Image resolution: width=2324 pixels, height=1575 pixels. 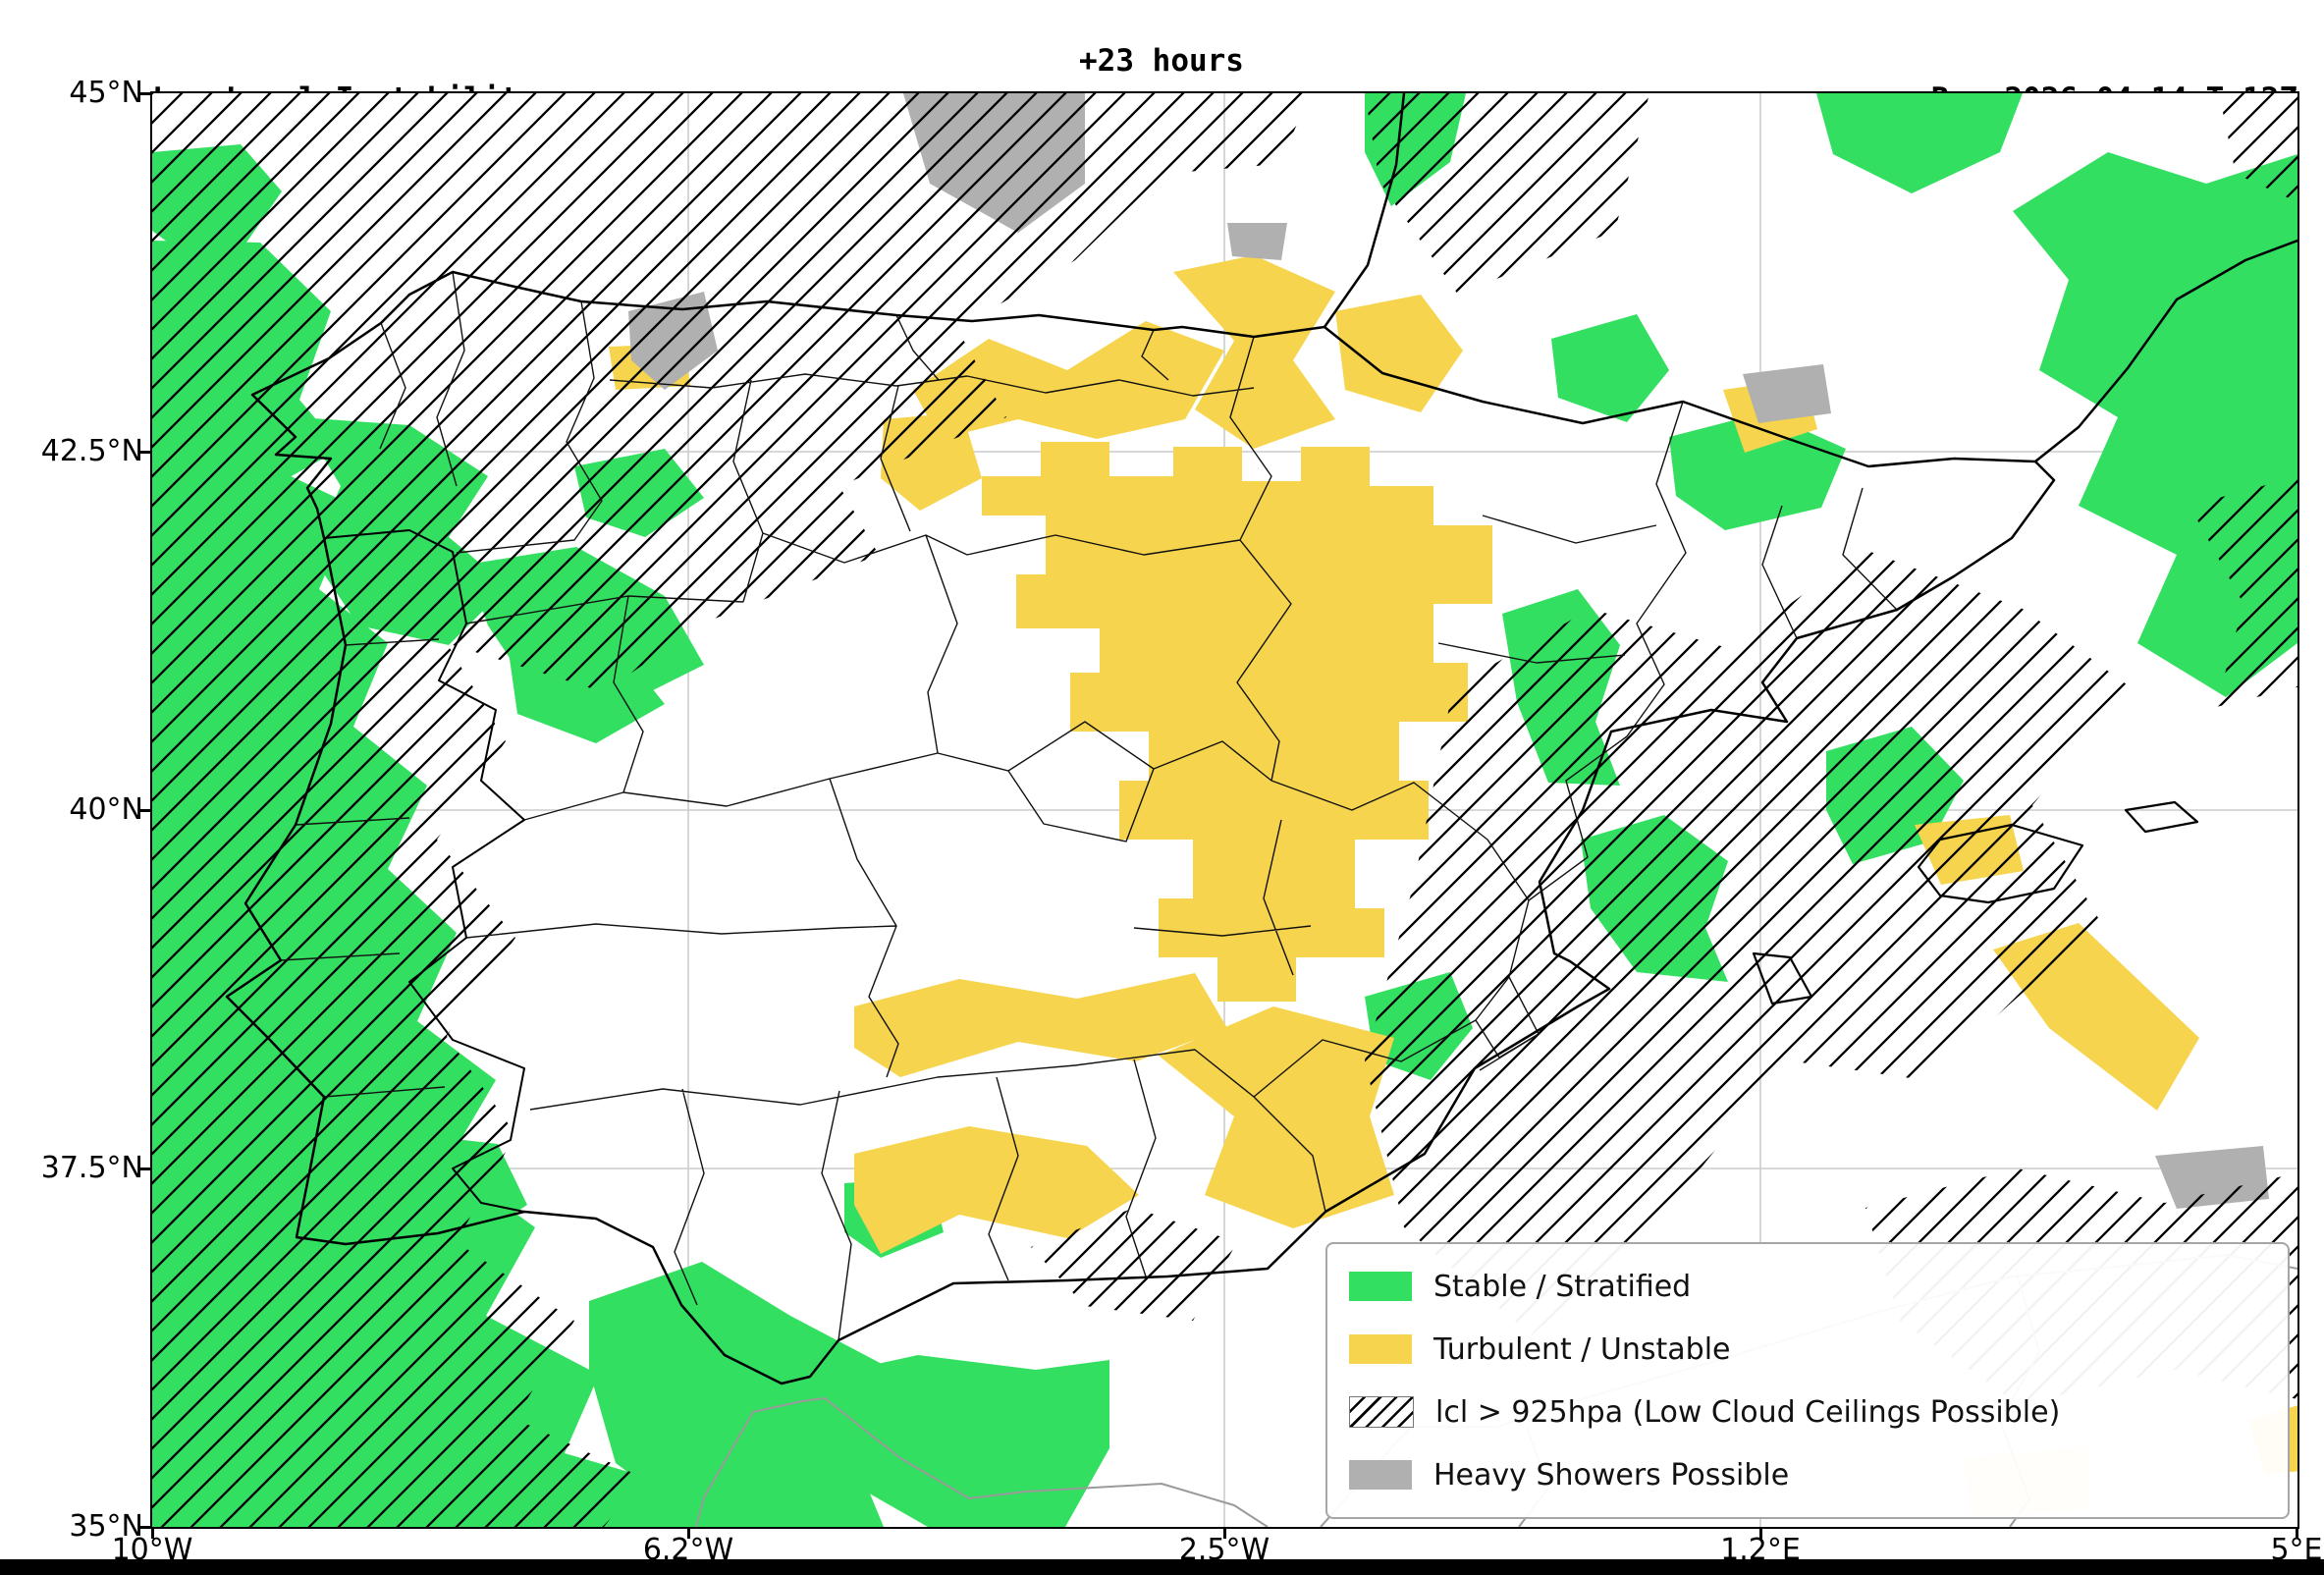 What do you see at coordinates (1380, 1475) in the screenshot?
I see `gray-swatch-icon` at bounding box center [1380, 1475].